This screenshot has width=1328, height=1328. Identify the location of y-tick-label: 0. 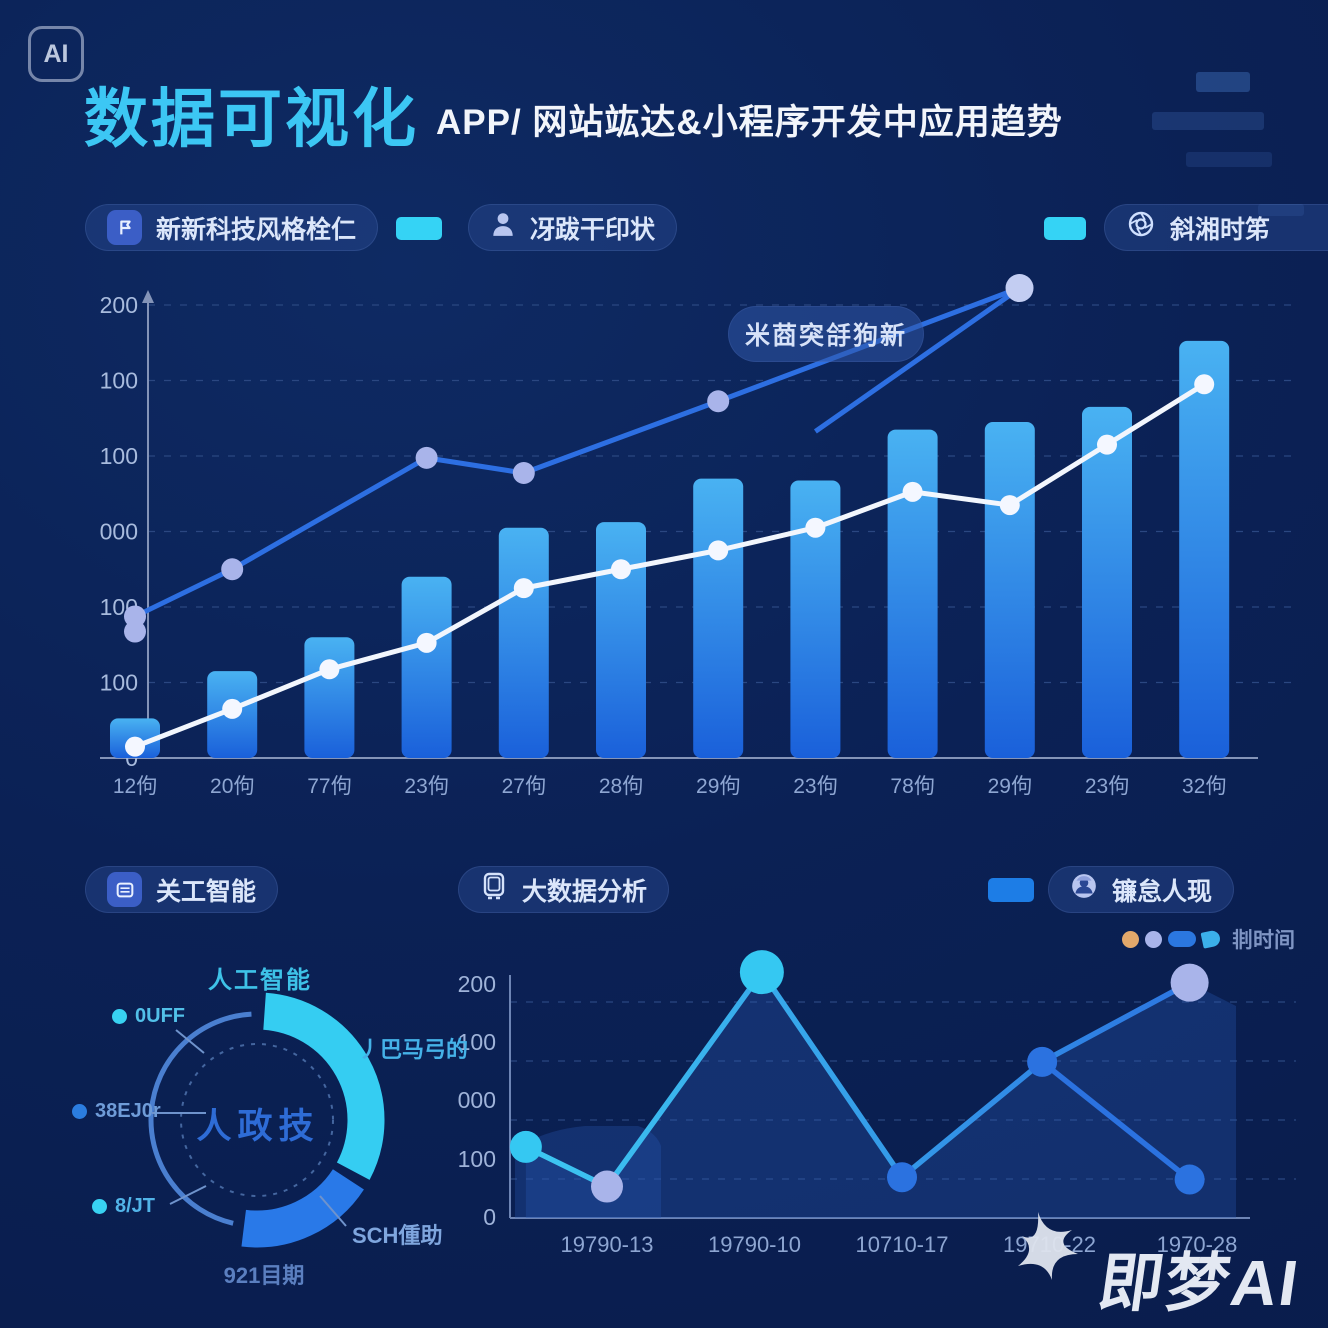
(489, 1217).